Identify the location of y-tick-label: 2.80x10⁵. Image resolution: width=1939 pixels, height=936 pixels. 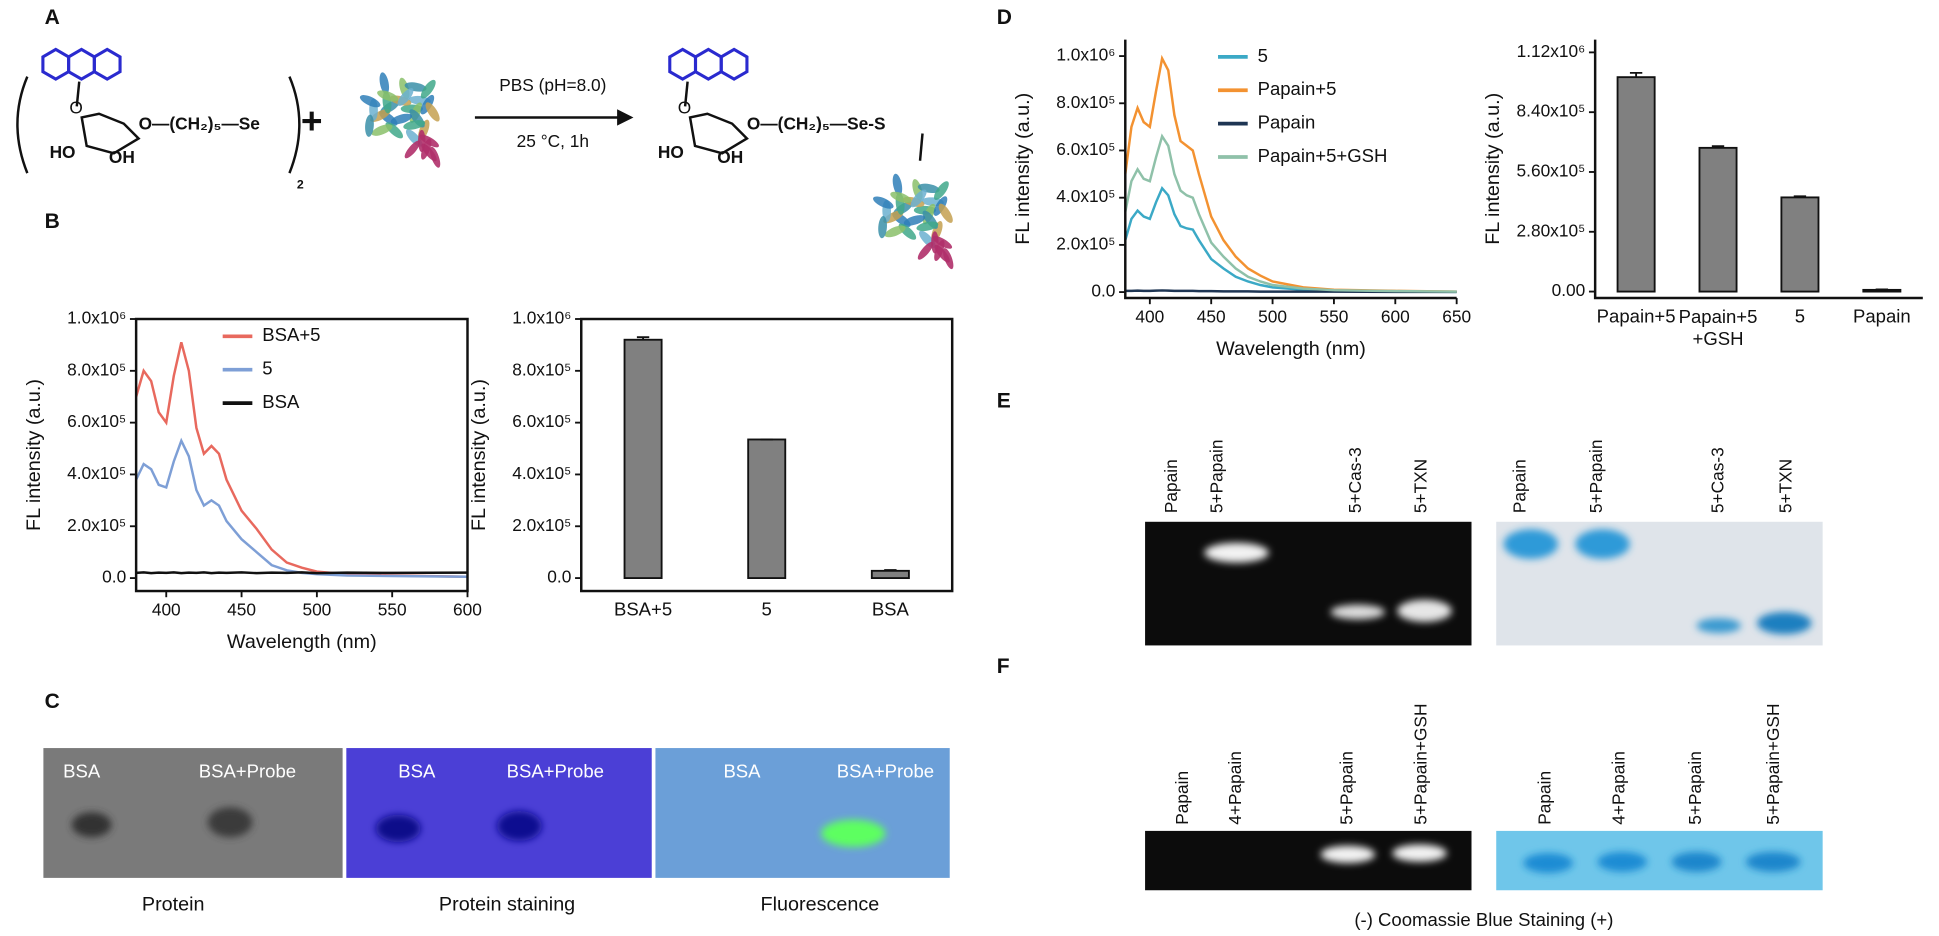
(1551, 230).